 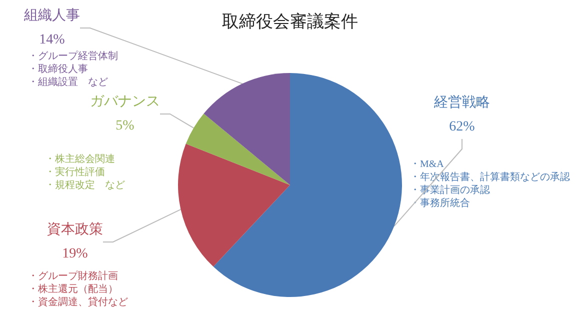 I want to click on text: ・取締役人事, so click(x=58, y=69).